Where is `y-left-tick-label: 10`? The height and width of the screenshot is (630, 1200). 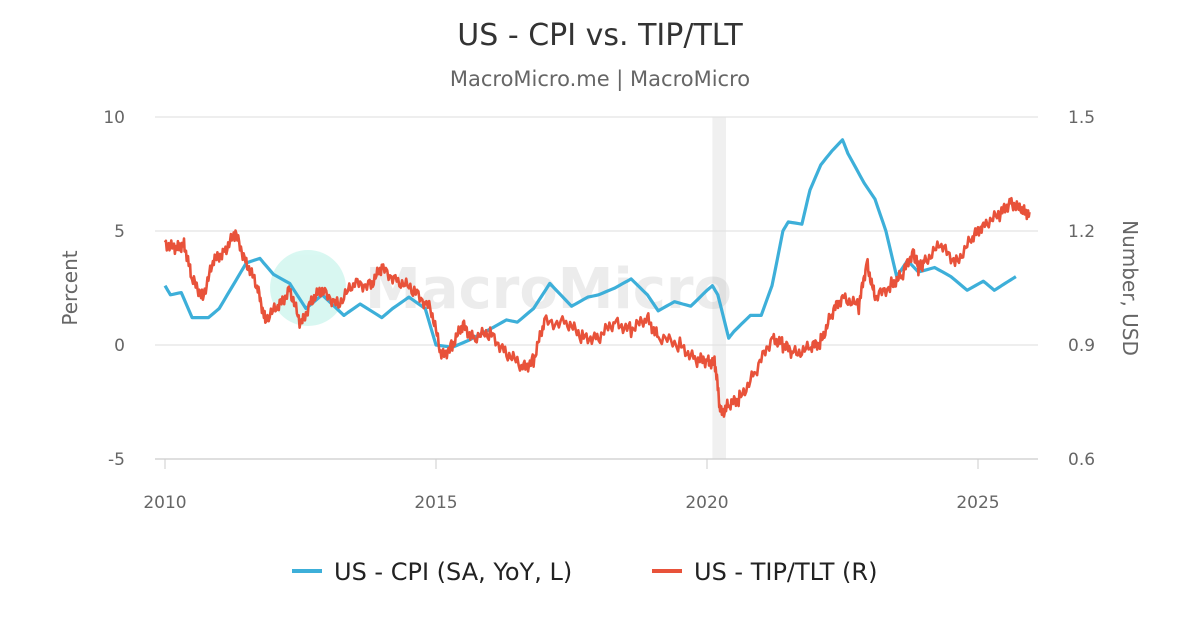 y-left-tick-label: 10 is located at coordinates (114, 118).